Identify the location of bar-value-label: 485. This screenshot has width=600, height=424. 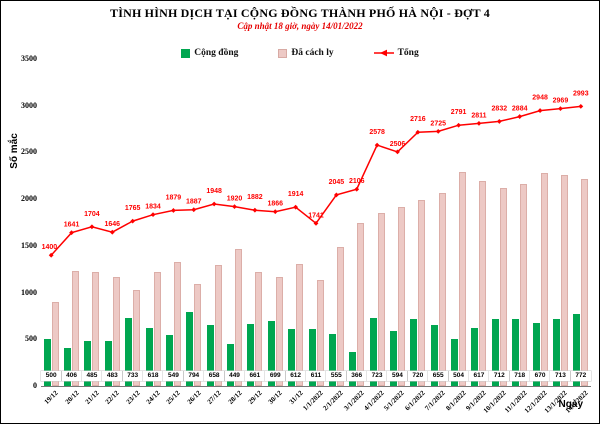
(91, 376).